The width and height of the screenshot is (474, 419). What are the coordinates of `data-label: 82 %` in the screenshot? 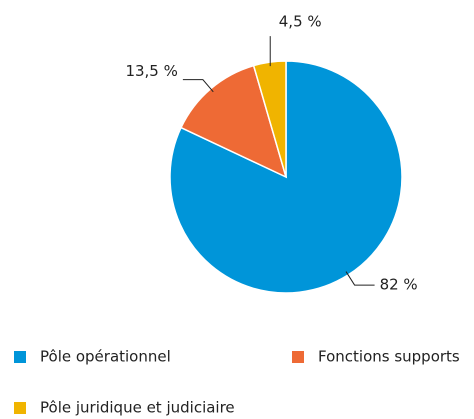 It's located at (399, 285).